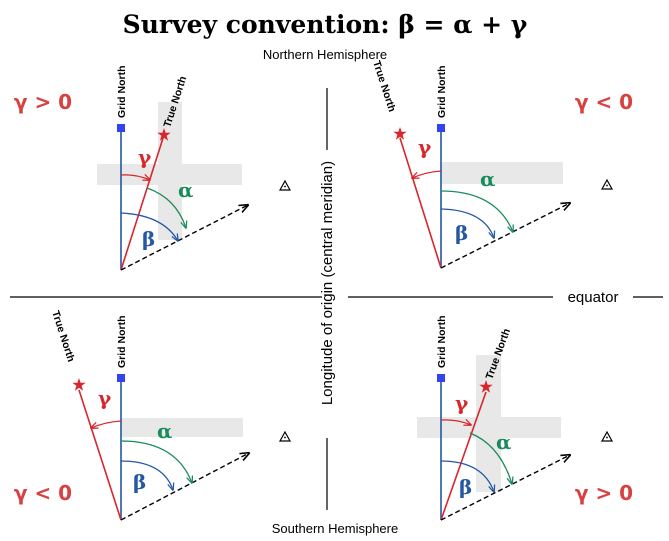 This screenshot has height=541, width=669. Describe the element at coordinates (325, 54) in the screenshot. I see `northern-hemisphere-label: Northern Hemisphere` at that location.